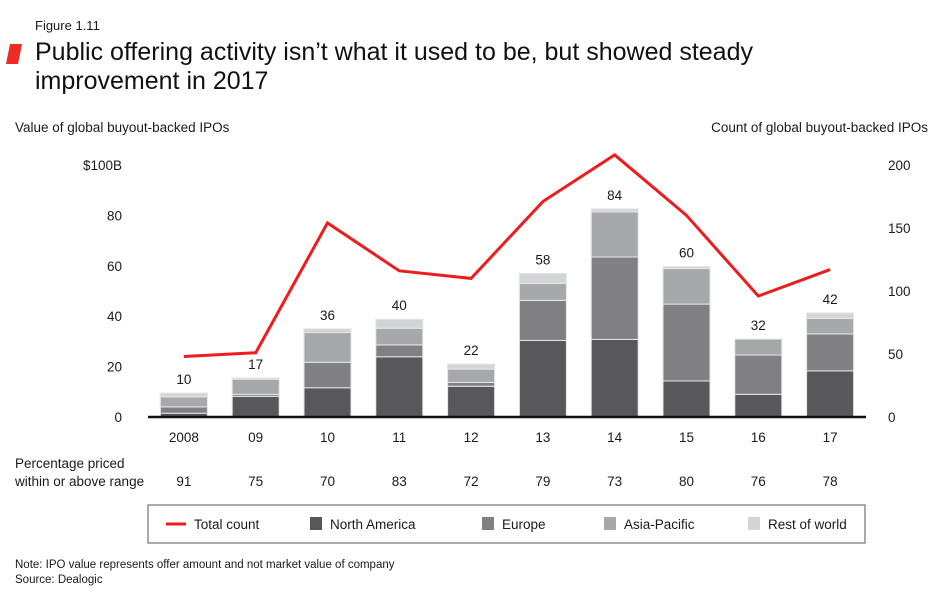 This screenshot has width=950, height=610. Describe the element at coordinates (542, 481) in the screenshot. I see `percentage-value: 79` at that location.